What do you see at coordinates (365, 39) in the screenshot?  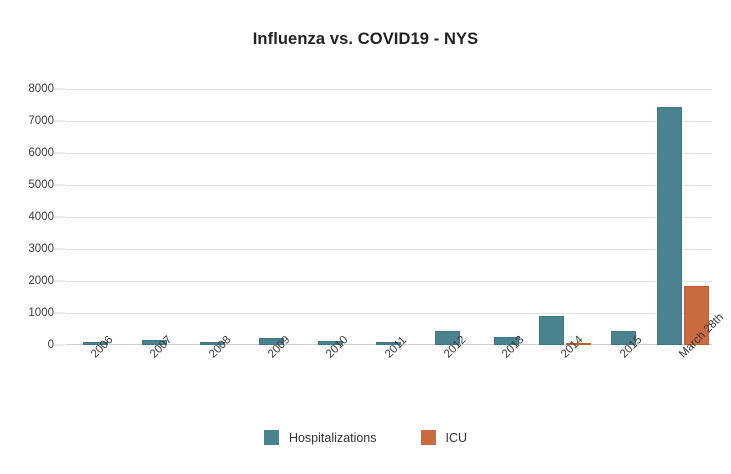 I see `chart-title: Influenza vs. COVID19 - NYS` at bounding box center [365, 39].